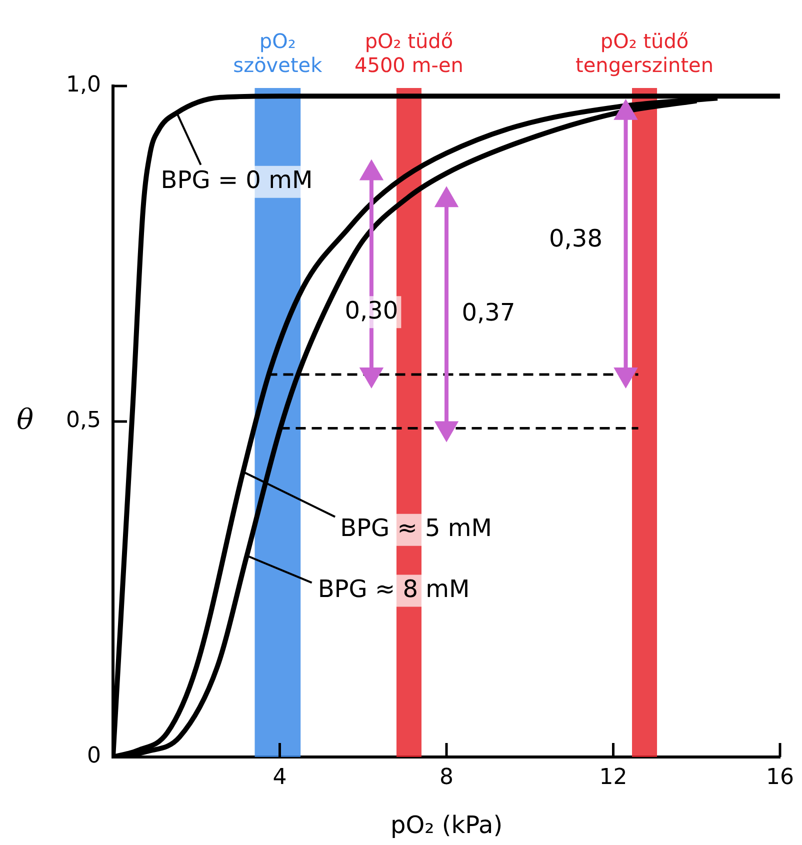 The height and width of the screenshot is (845, 802). What do you see at coordinates (613, 777) in the screenshot?
I see `x-tick-label: 12` at bounding box center [613, 777].